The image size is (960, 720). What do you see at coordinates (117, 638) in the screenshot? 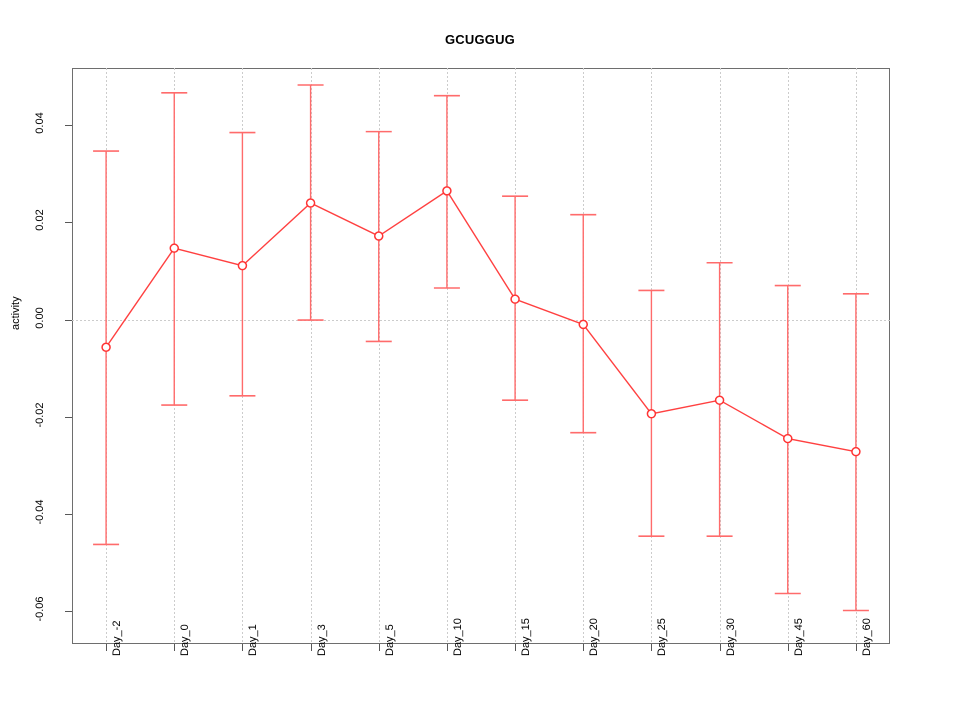
I see `x-tick-label: Day_-2` at bounding box center [117, 638].